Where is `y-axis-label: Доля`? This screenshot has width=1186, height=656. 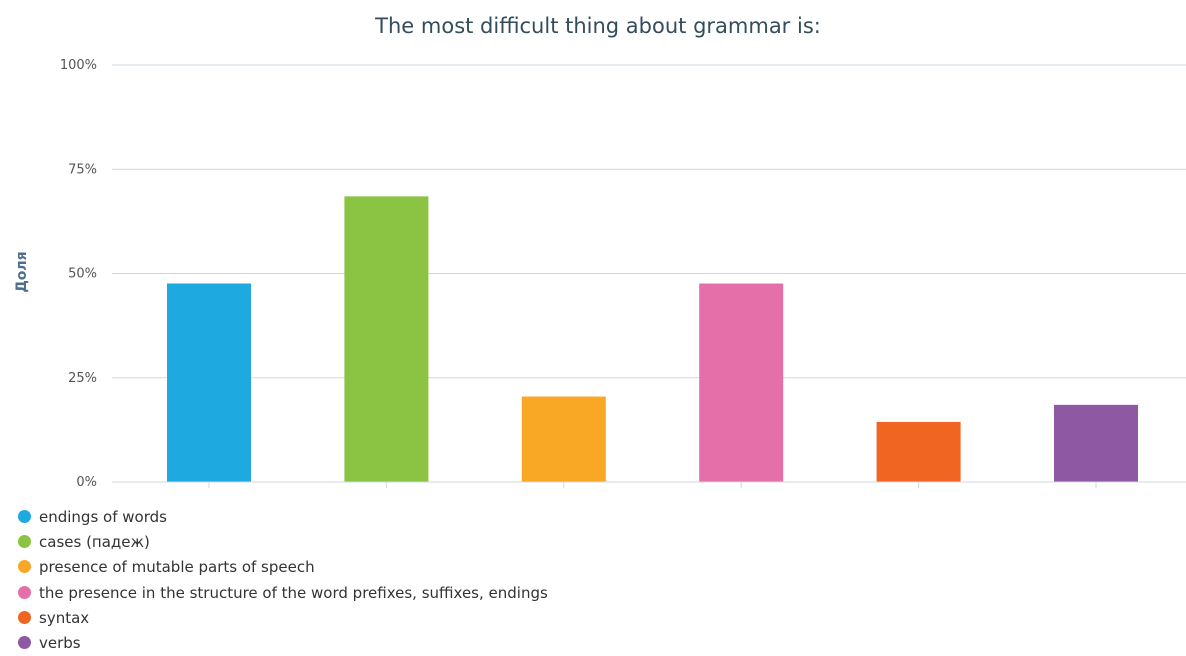
y-axis-label: Доля is located at coordinates (22, 271).